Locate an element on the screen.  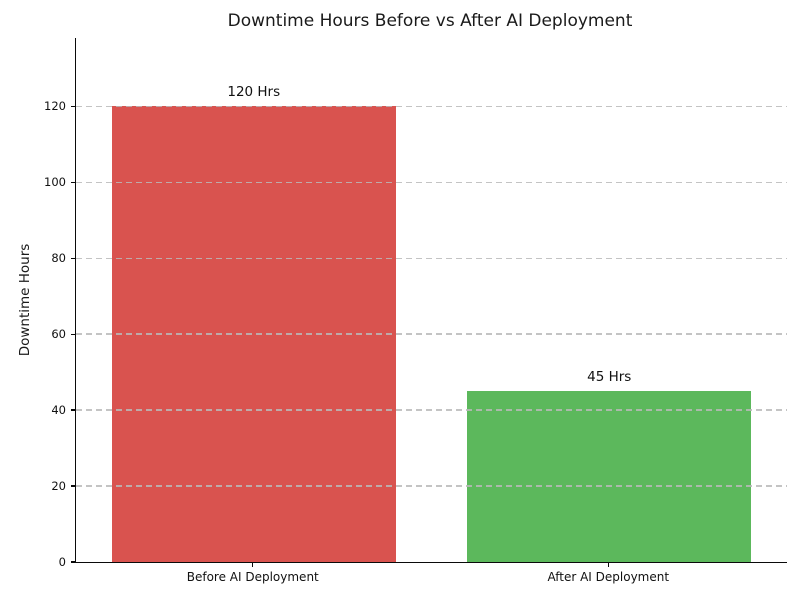
bar-after is located at coordinates (609, 476).